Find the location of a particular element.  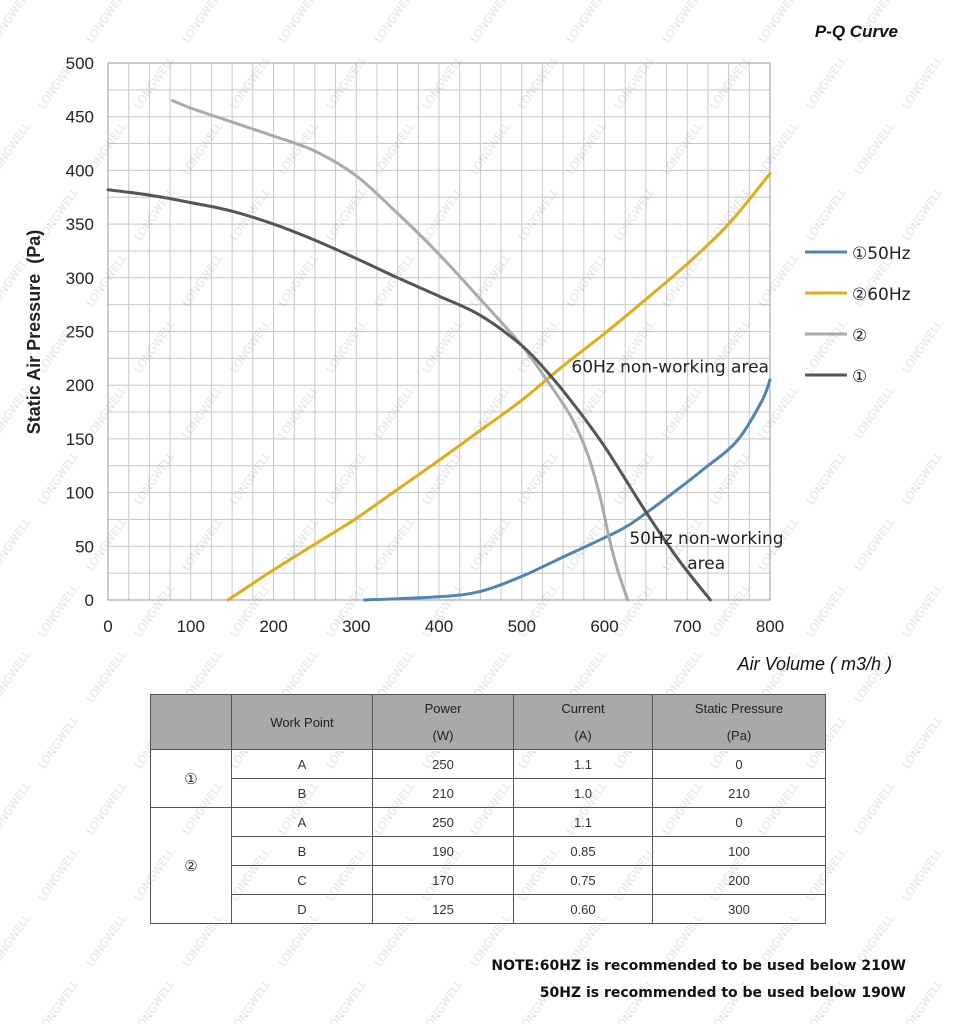

table-row: C 170 0.75 200 is located at coordinates (488, 880).